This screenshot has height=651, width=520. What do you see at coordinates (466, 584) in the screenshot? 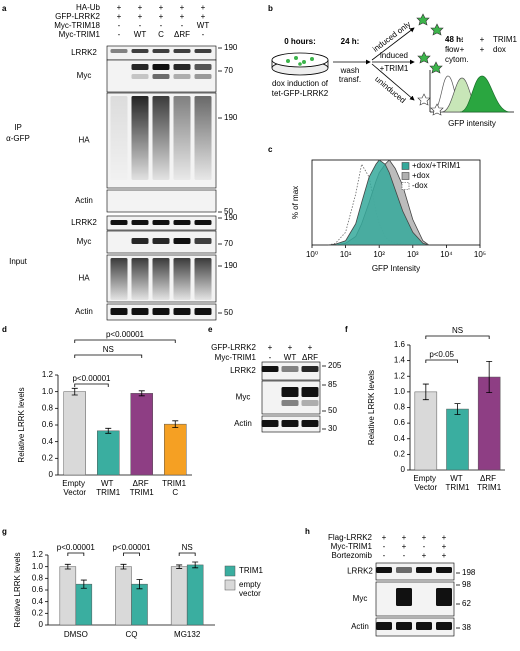
I see `marker-label: 98` at bounding box center [466, 584].